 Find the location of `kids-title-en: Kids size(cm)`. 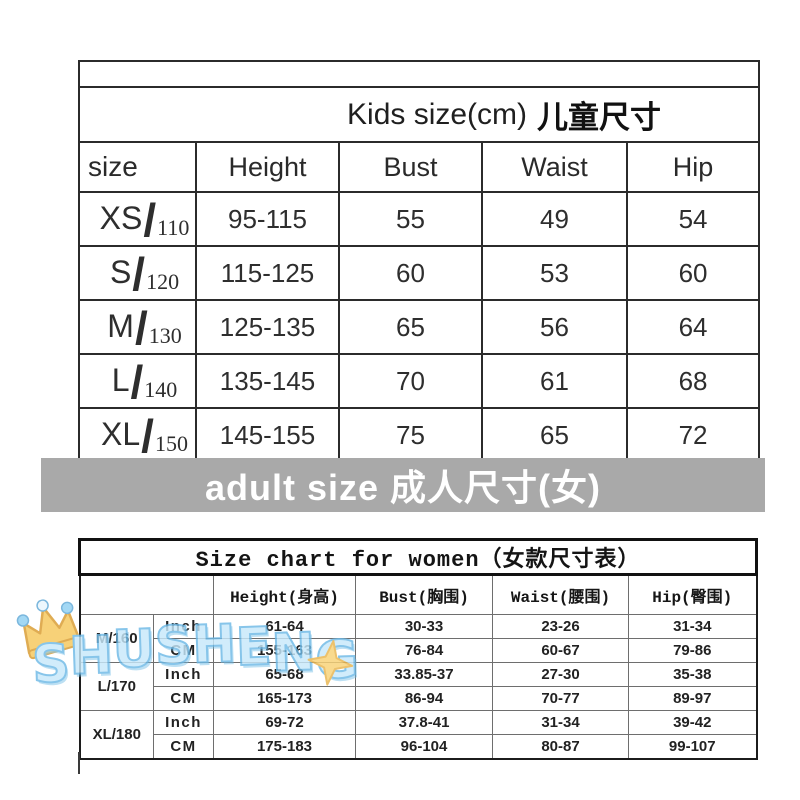

kids-title-en: Kids size(cm) is located at coordinates (437, 114).